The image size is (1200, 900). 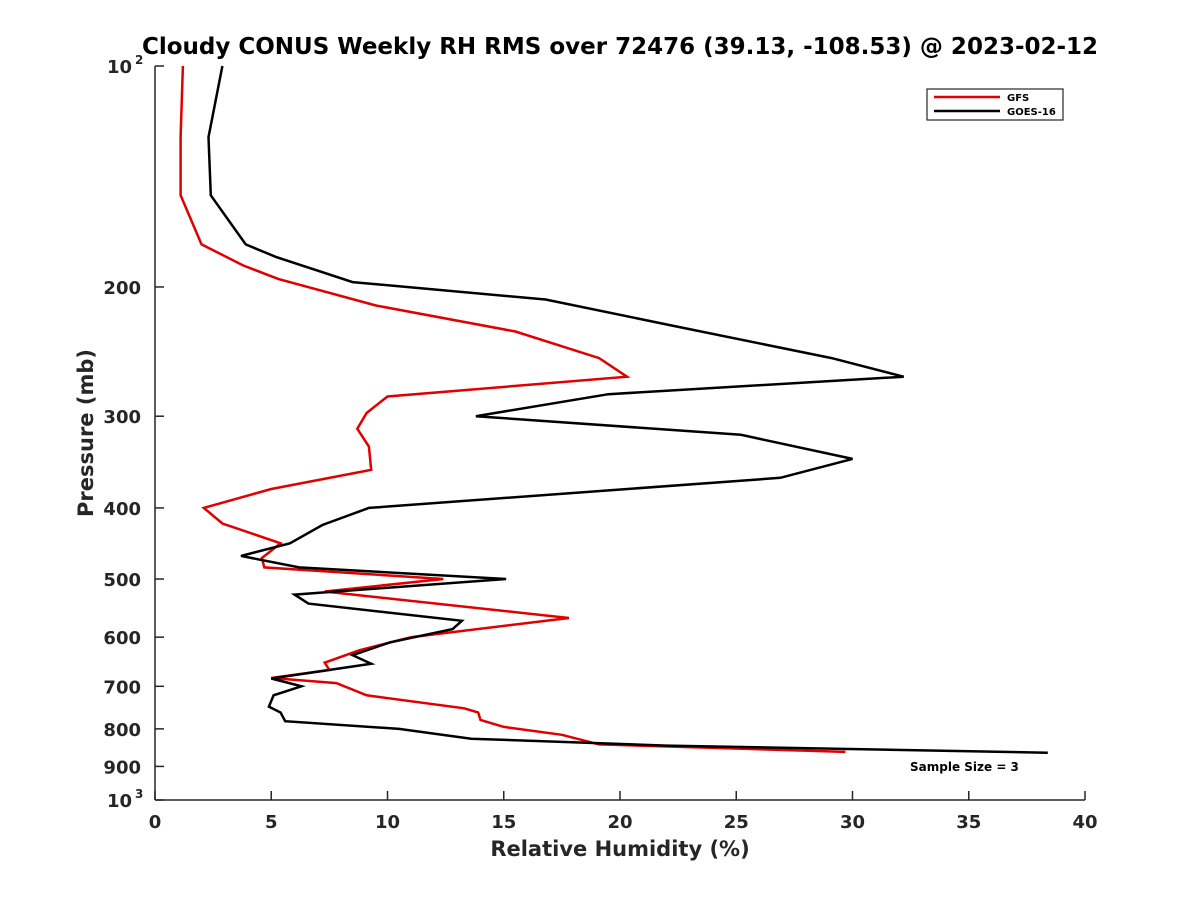 I want to click on y-tick-label: 300, so click(x=122, y=417).